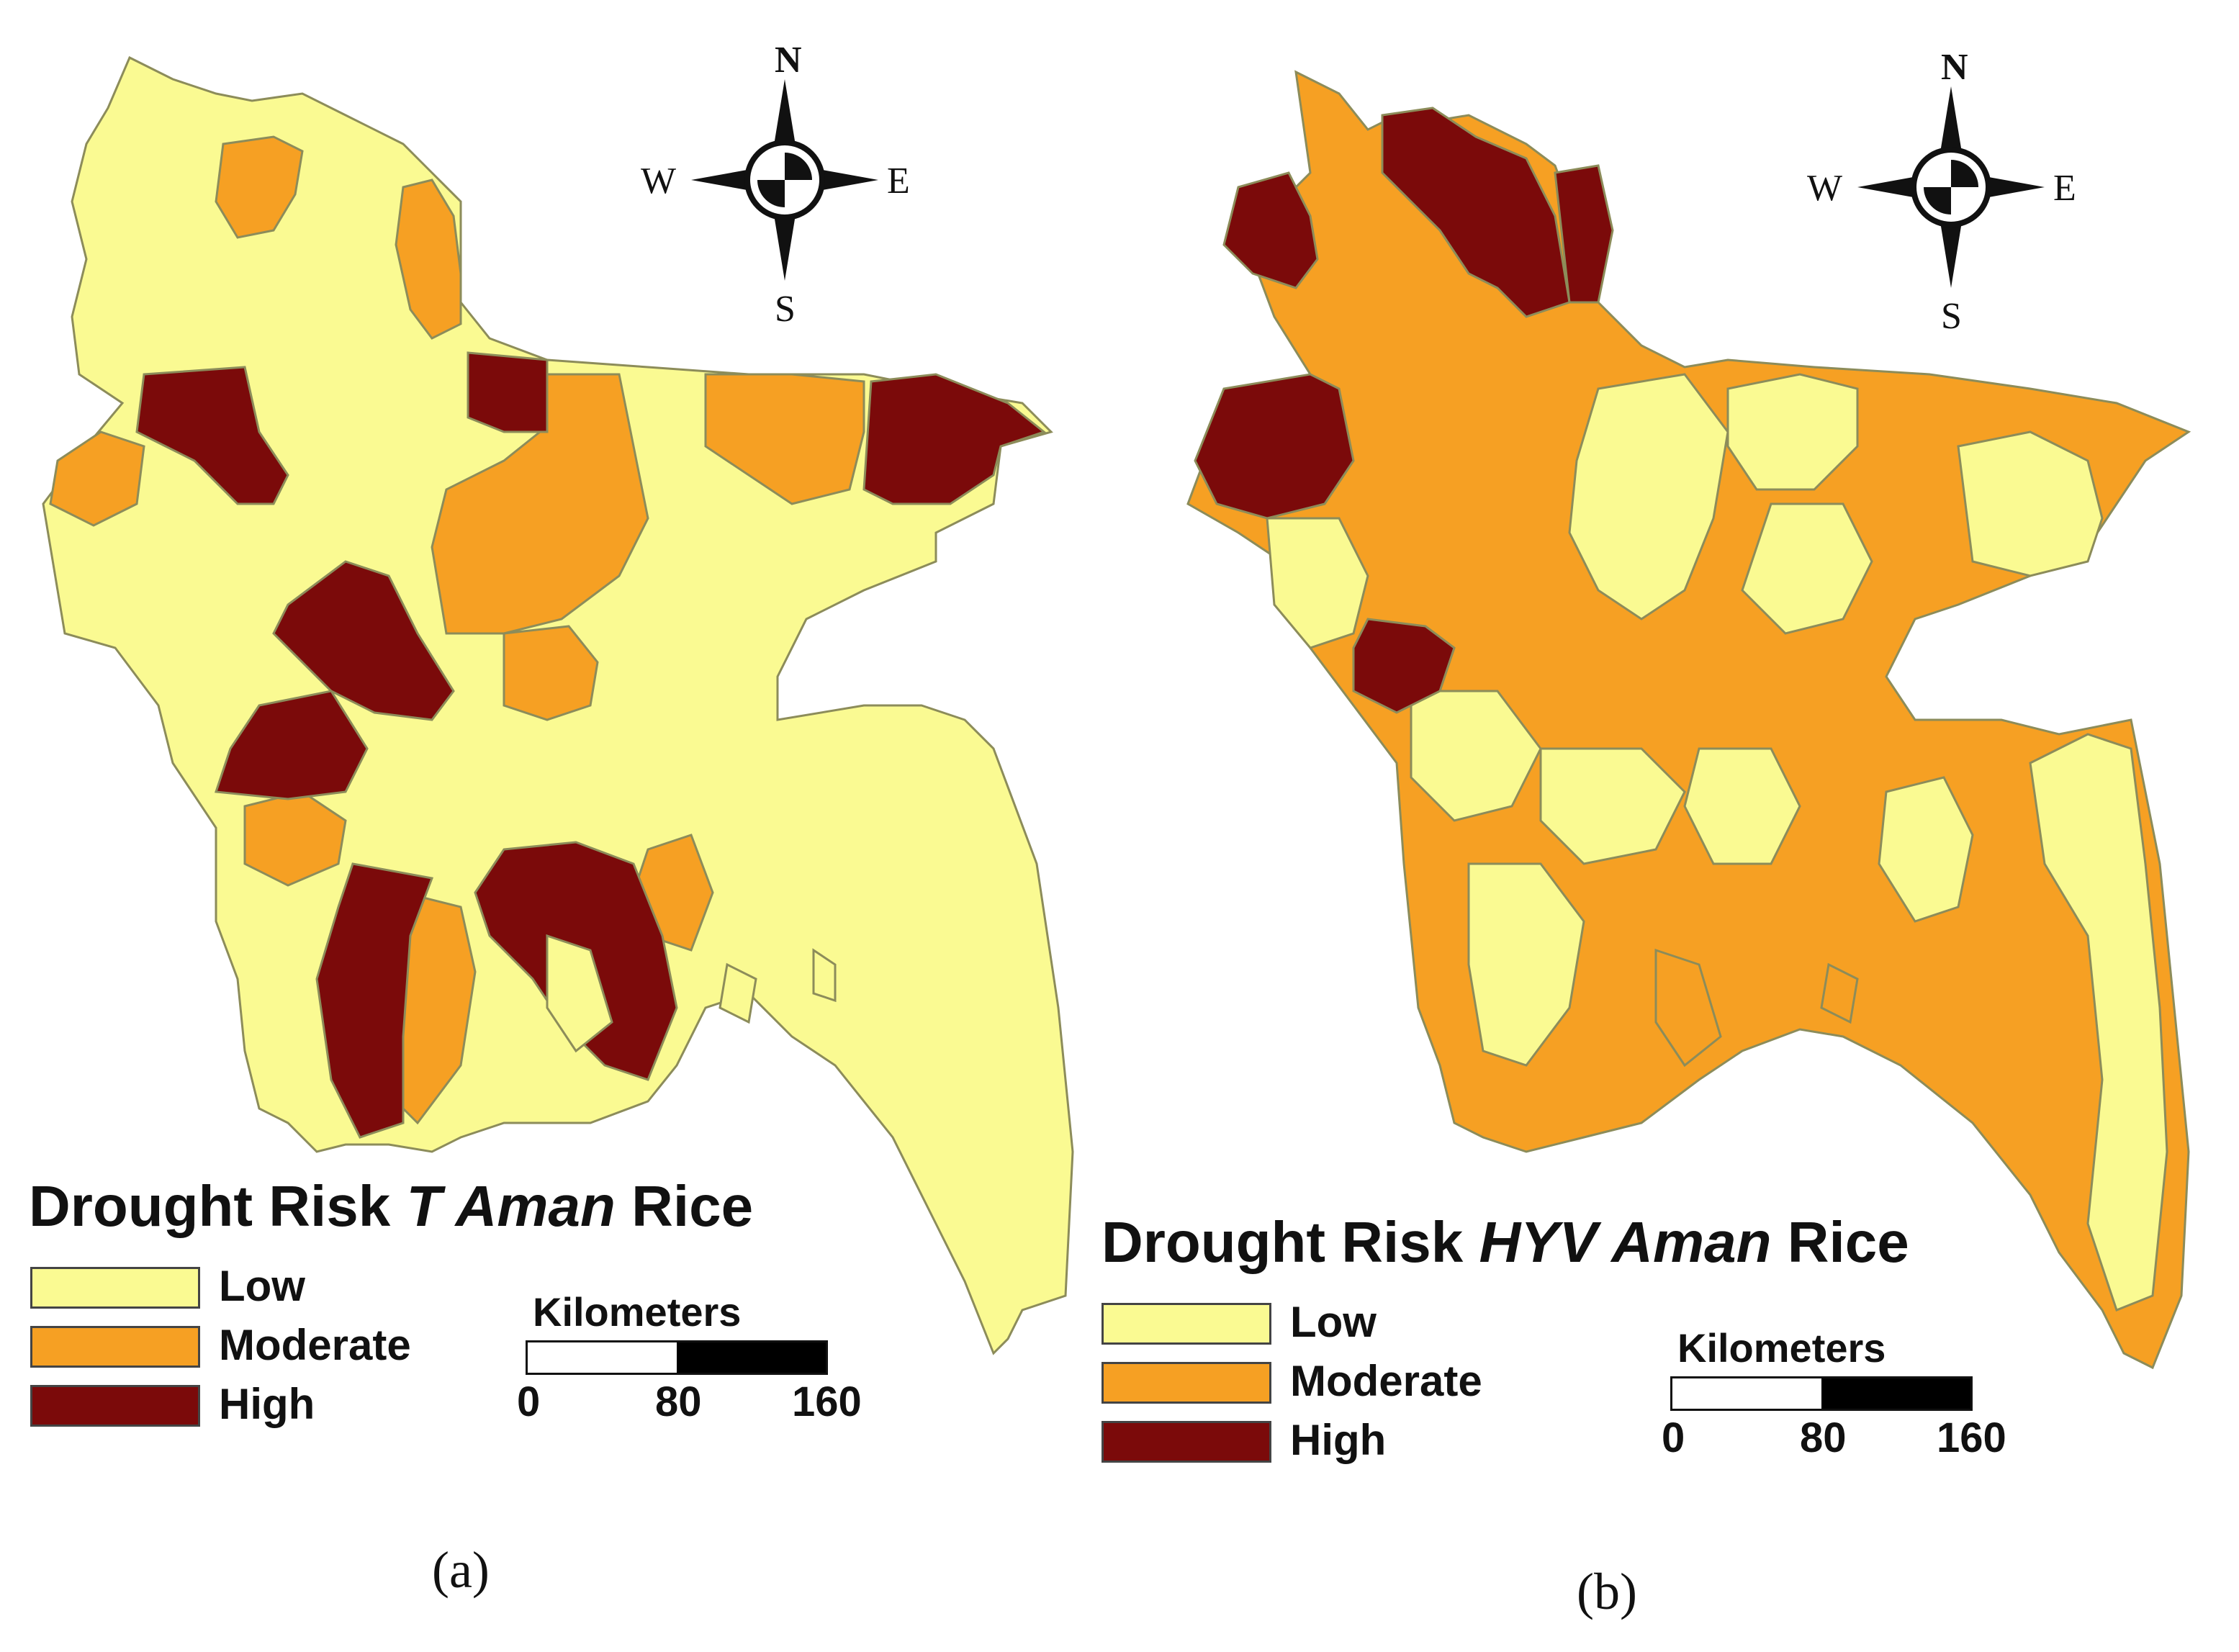 This screenshot has width=2239, height=1652. What do you see at coordinates (1607, 1591) in the screenshot?
I see `panel-caption: (b)` at bounding box center [1607, 1591].